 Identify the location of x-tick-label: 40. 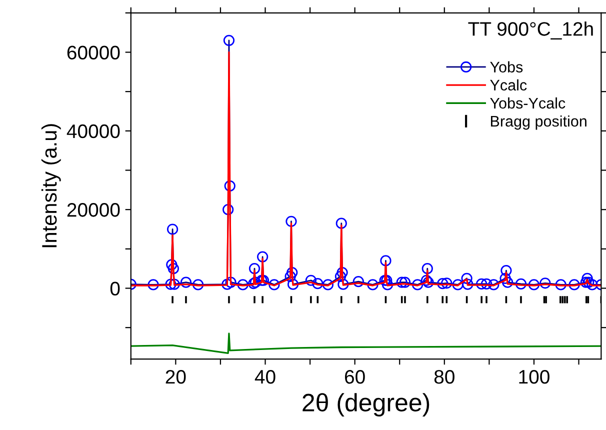
(265, 377).